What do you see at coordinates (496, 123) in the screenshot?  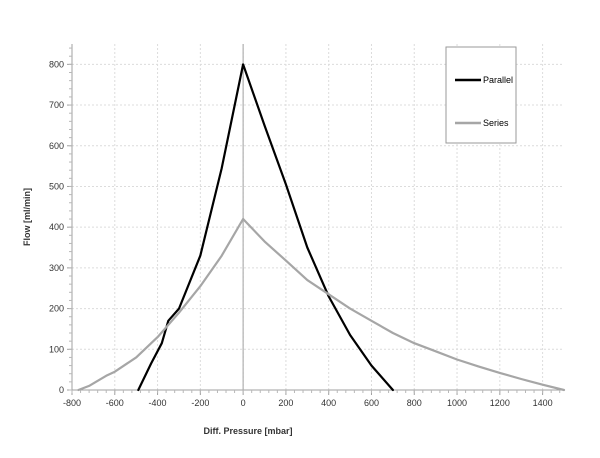 I see `legend-label-series: Series` at bounding box center [496, 123].